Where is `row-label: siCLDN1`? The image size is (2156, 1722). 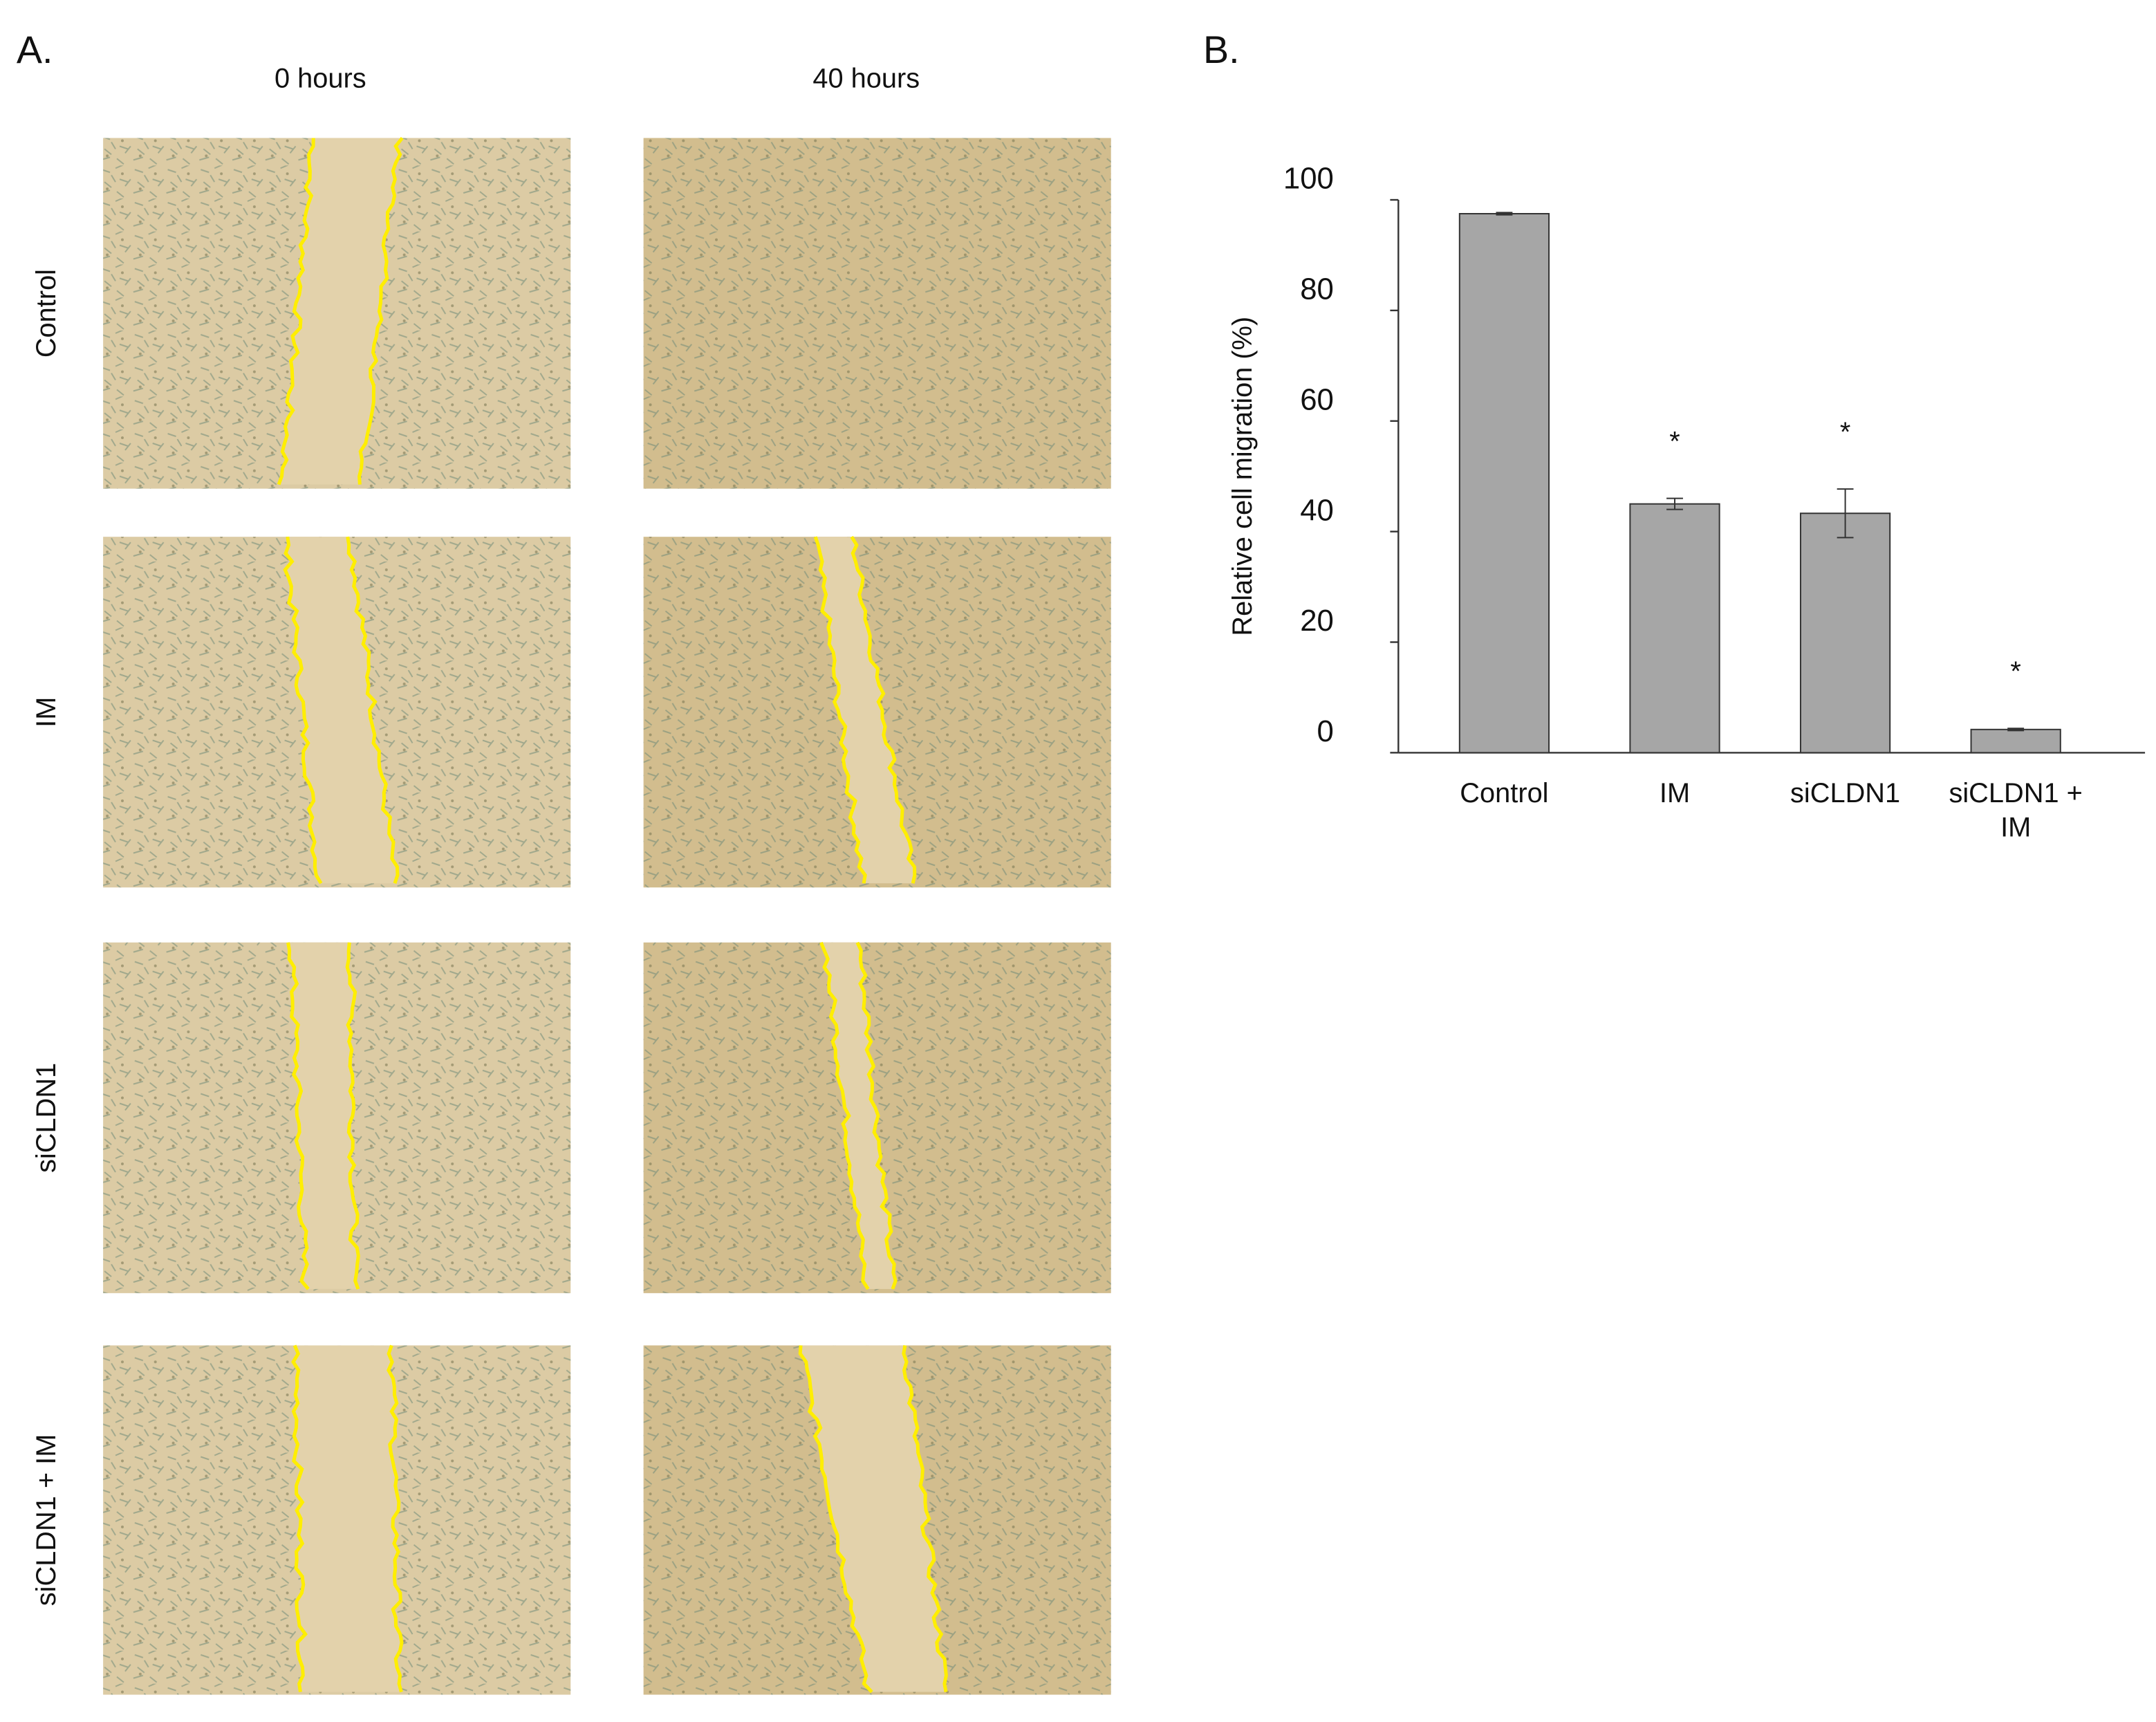
row-label: siCLDN1 is located at coordinates (46, 1118).